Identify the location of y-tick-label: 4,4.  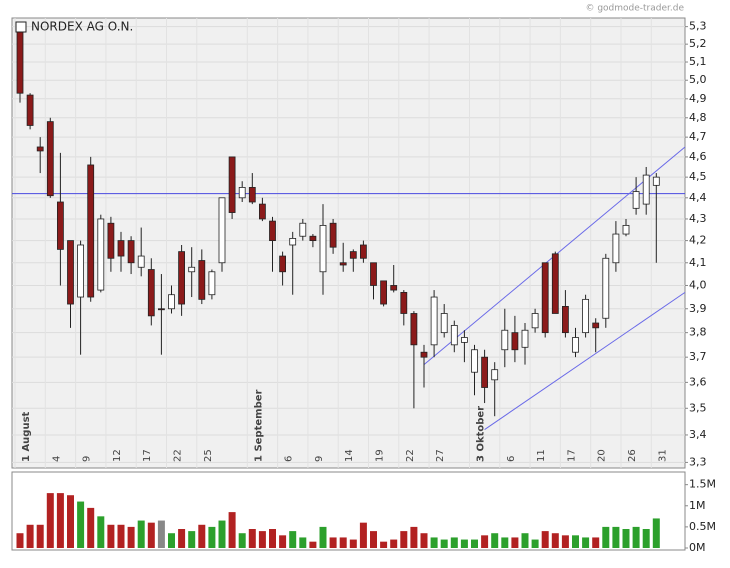
(698, 197).